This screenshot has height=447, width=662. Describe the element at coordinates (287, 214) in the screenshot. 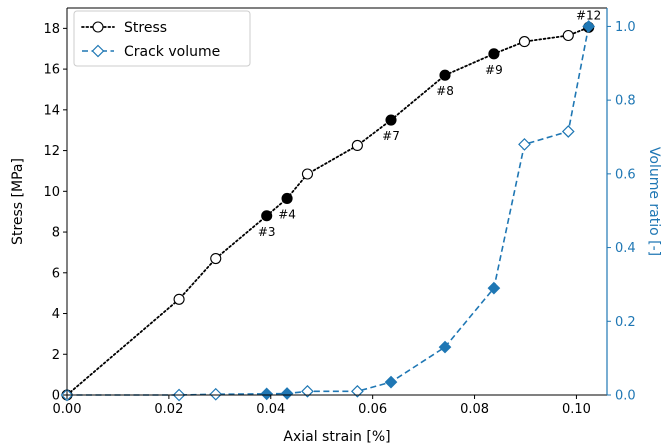

I see `point-annotation: #4` at that location.